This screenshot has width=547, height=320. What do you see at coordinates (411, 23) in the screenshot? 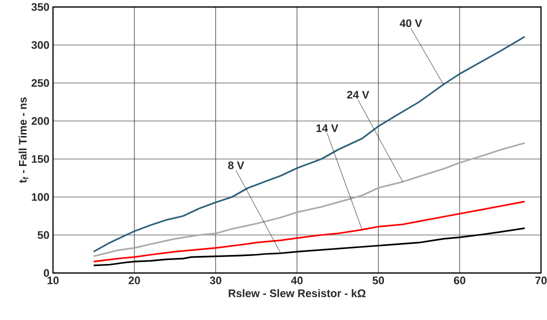
I see `text: 40 V` at bounding box center [411, 23].